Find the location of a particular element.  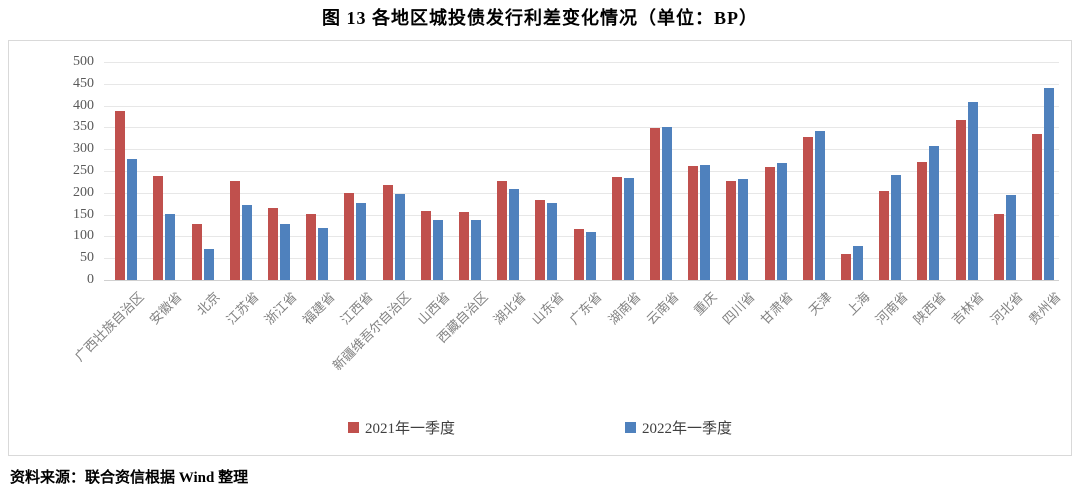

x-axis-label-广东省: 广东省 is located at coordinates (586, 308).